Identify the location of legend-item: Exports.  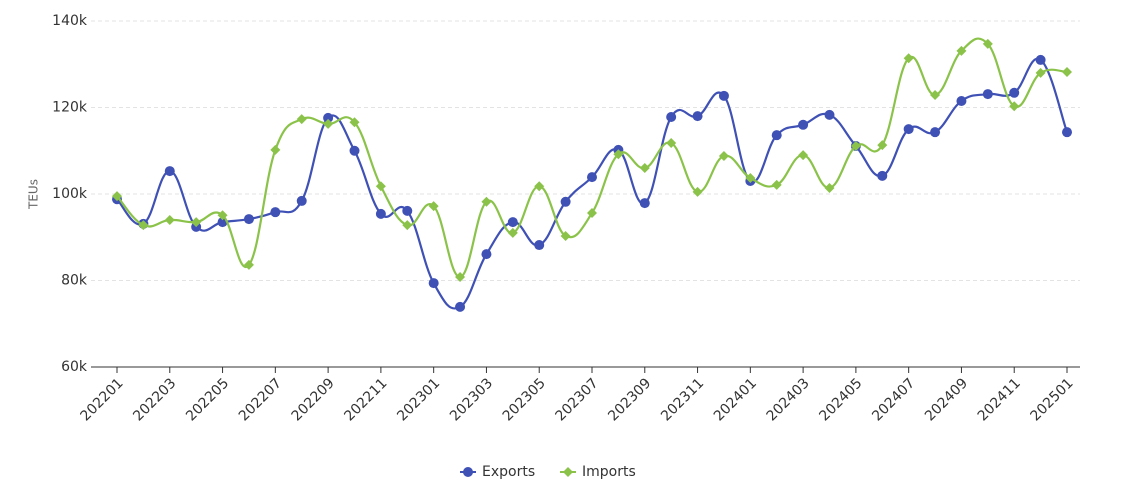
(497, 472).